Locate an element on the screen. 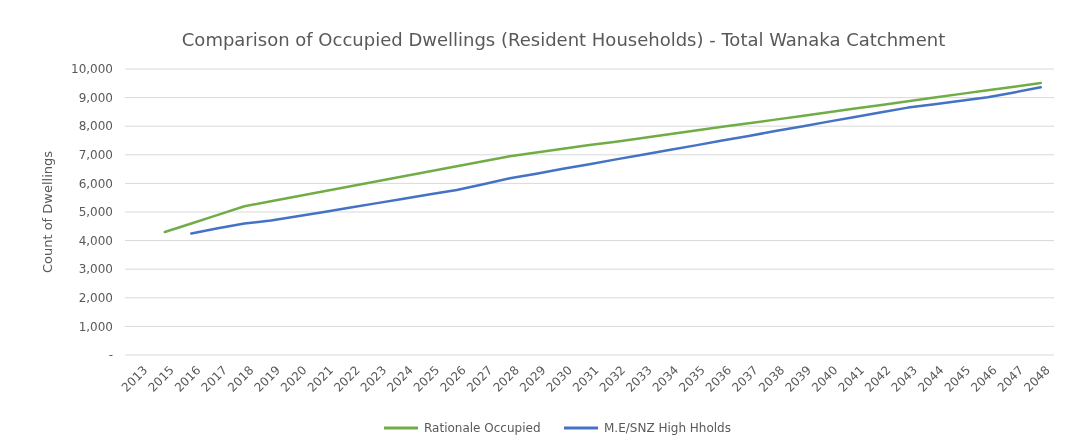  y-axis-title: Count of Dwellings is located at coordinates (47, 212).